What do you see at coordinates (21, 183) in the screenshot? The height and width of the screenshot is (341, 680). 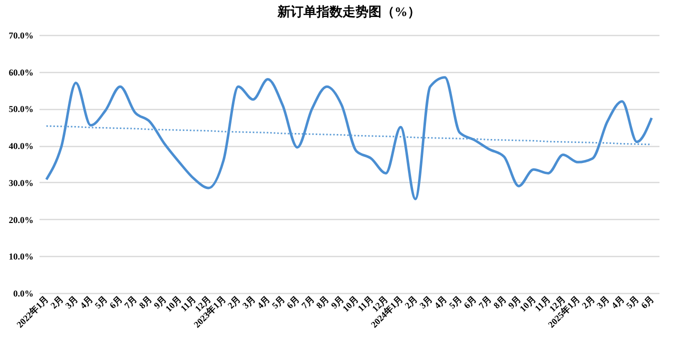 I see `y-tick-label: 30.0%` at bounding box center [21, 183].